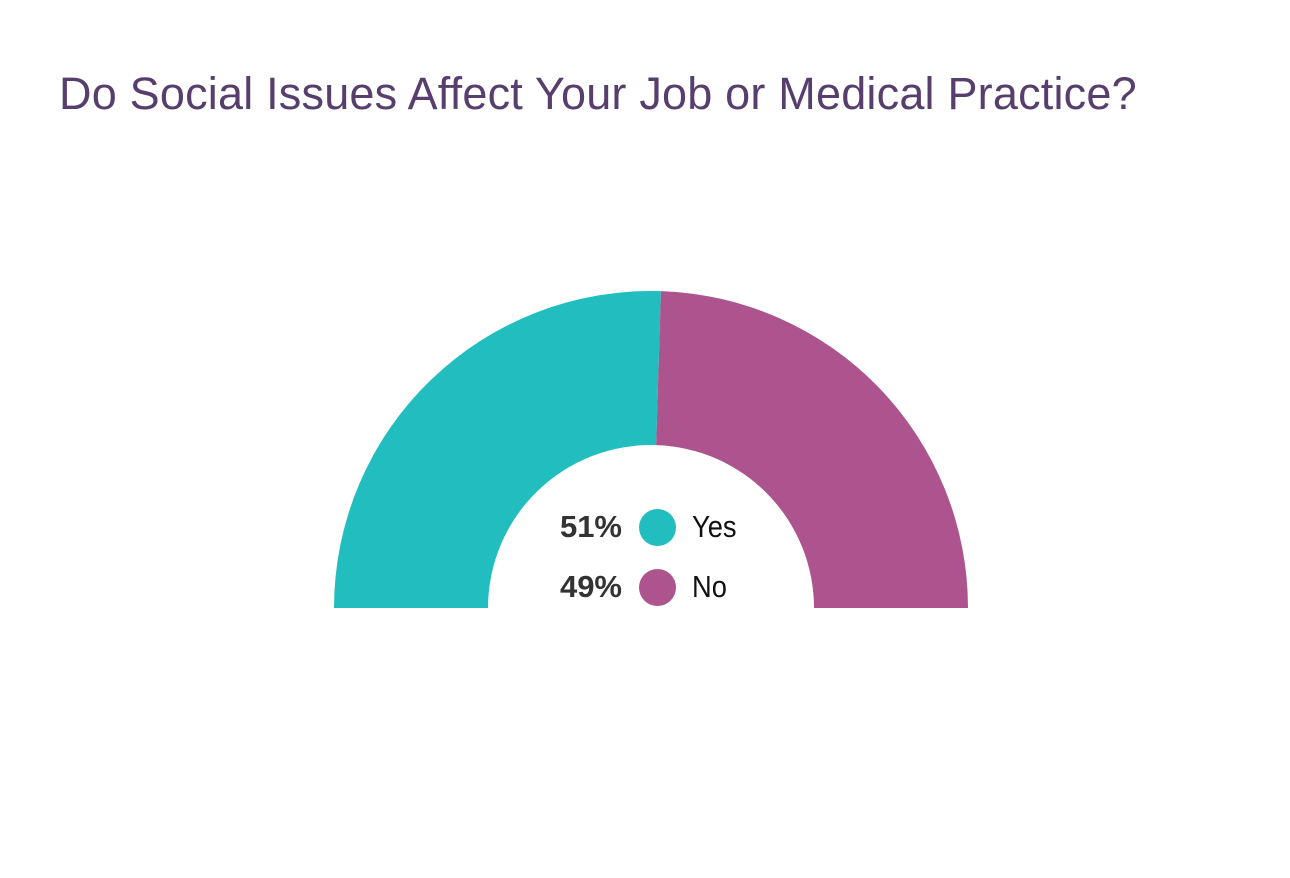 The image size is (1290, 878). Describe the element at coordinates (590, 586) in the screenshot. I see `legend-value-no: 49%` at that location.